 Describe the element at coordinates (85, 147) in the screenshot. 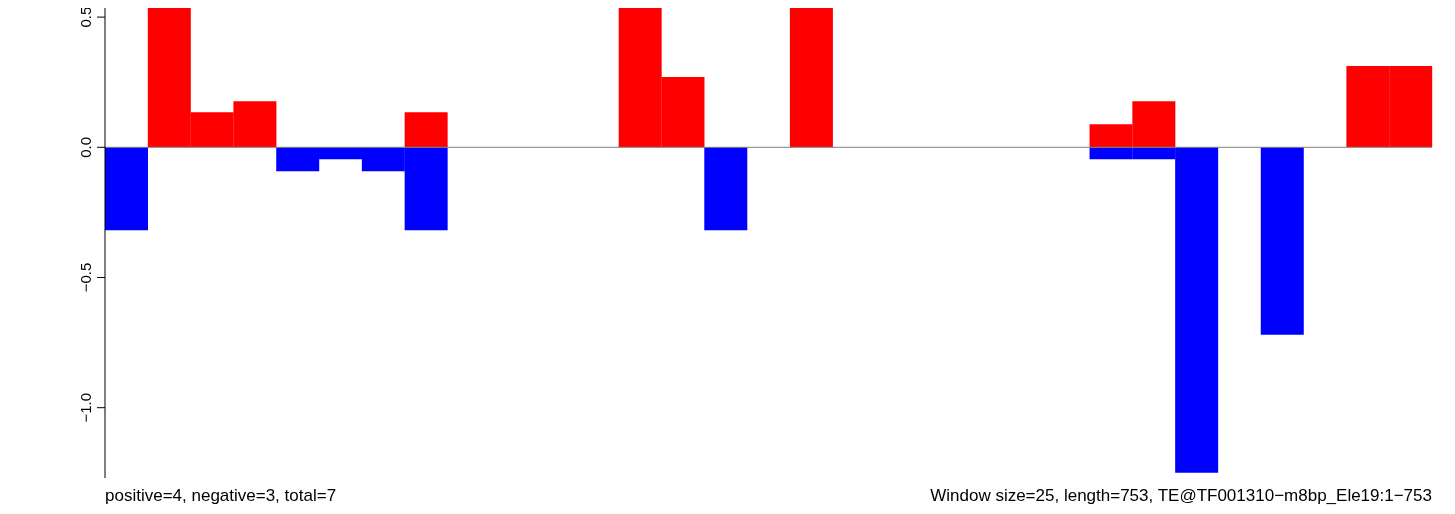

I see `y-tick-label: 0.0` at that location.